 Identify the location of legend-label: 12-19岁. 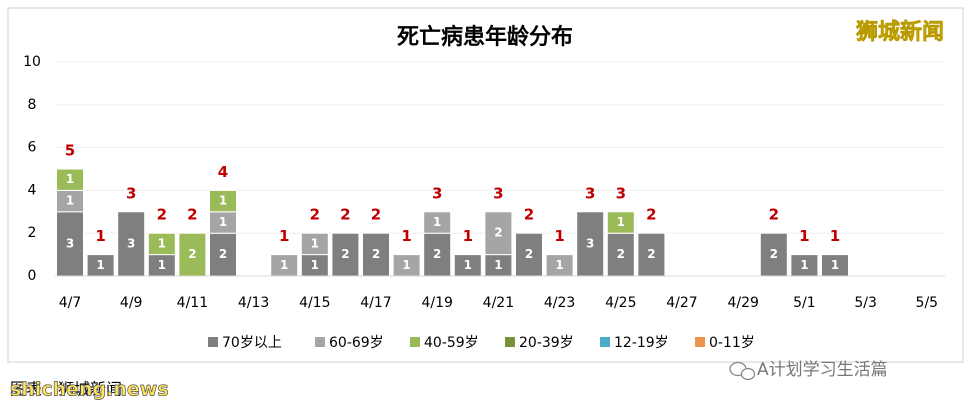
(641, 343).